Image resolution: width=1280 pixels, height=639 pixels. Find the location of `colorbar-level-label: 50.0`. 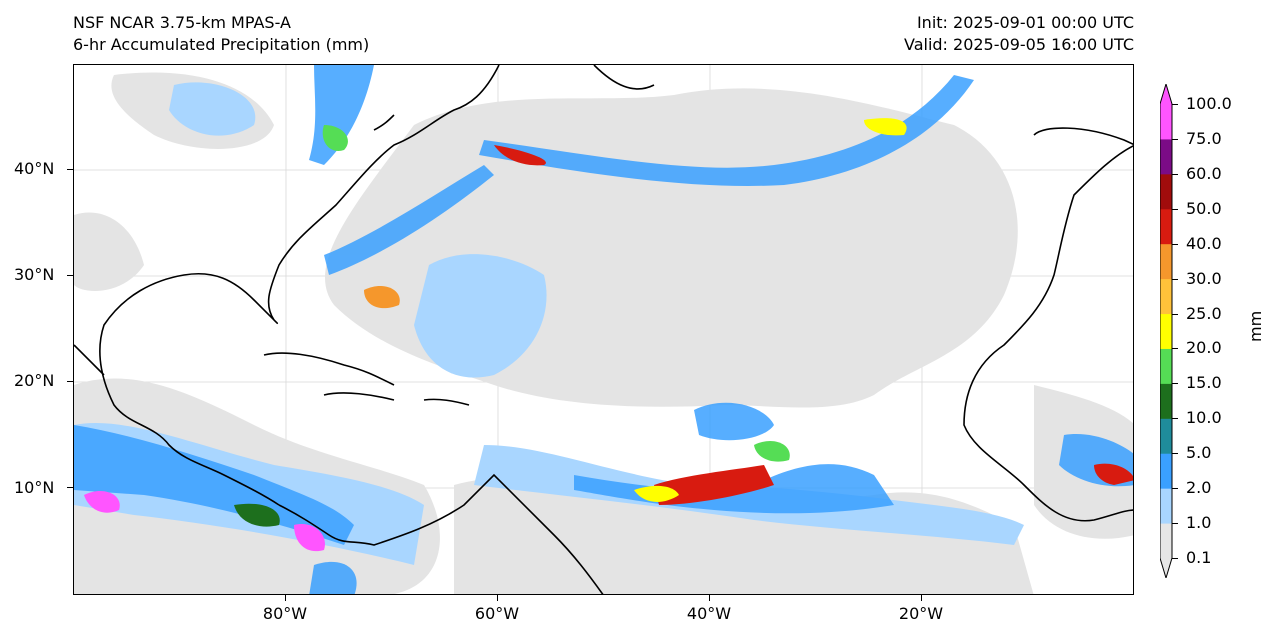

colorbar-level-label: 50.0 is located at coordinates (1204, 208).